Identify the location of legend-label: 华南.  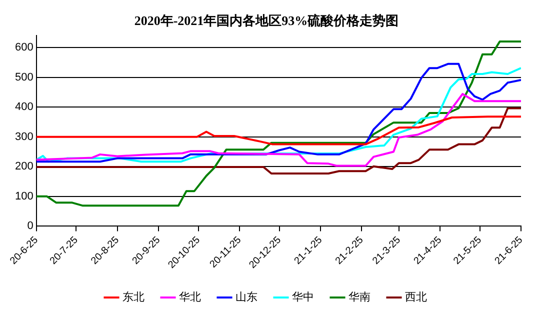
(359, 297).